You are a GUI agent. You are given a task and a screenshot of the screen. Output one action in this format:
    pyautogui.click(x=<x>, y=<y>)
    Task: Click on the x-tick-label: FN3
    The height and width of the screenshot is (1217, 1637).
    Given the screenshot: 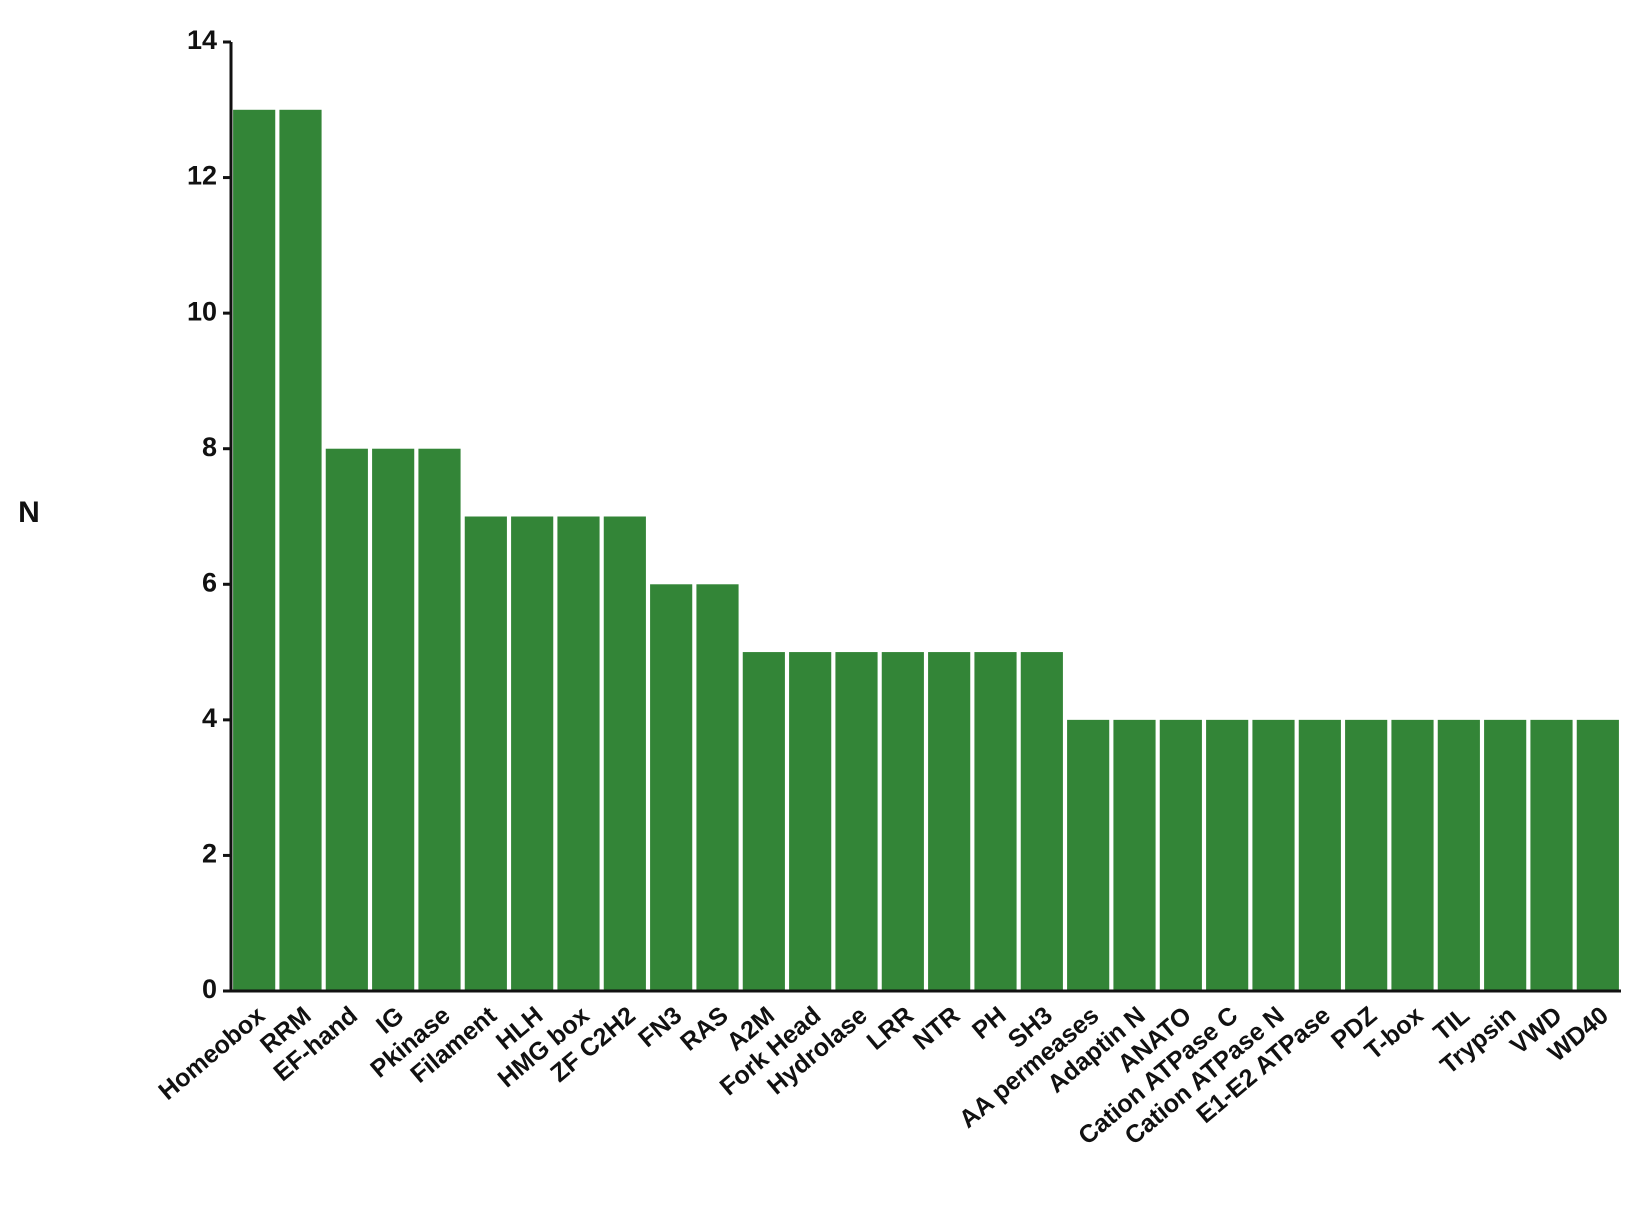 What is the action you would take?
    pyautogui.click(x=660, y=1027)
    